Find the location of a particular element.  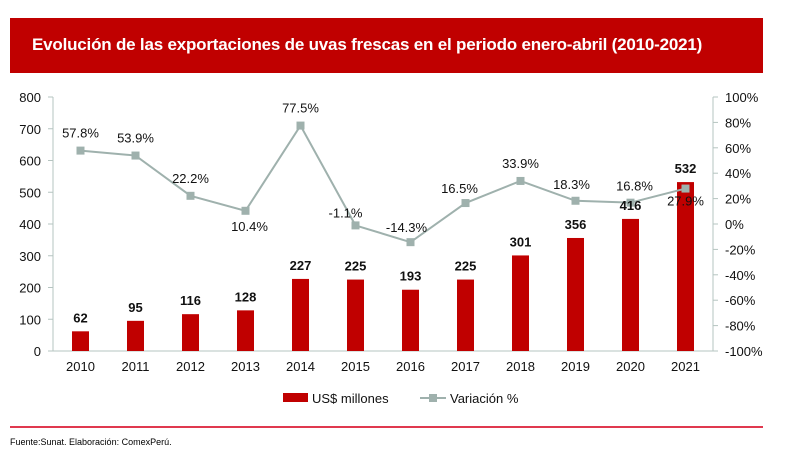

bar-data-label: 227 is located at coordinates (301, 265).